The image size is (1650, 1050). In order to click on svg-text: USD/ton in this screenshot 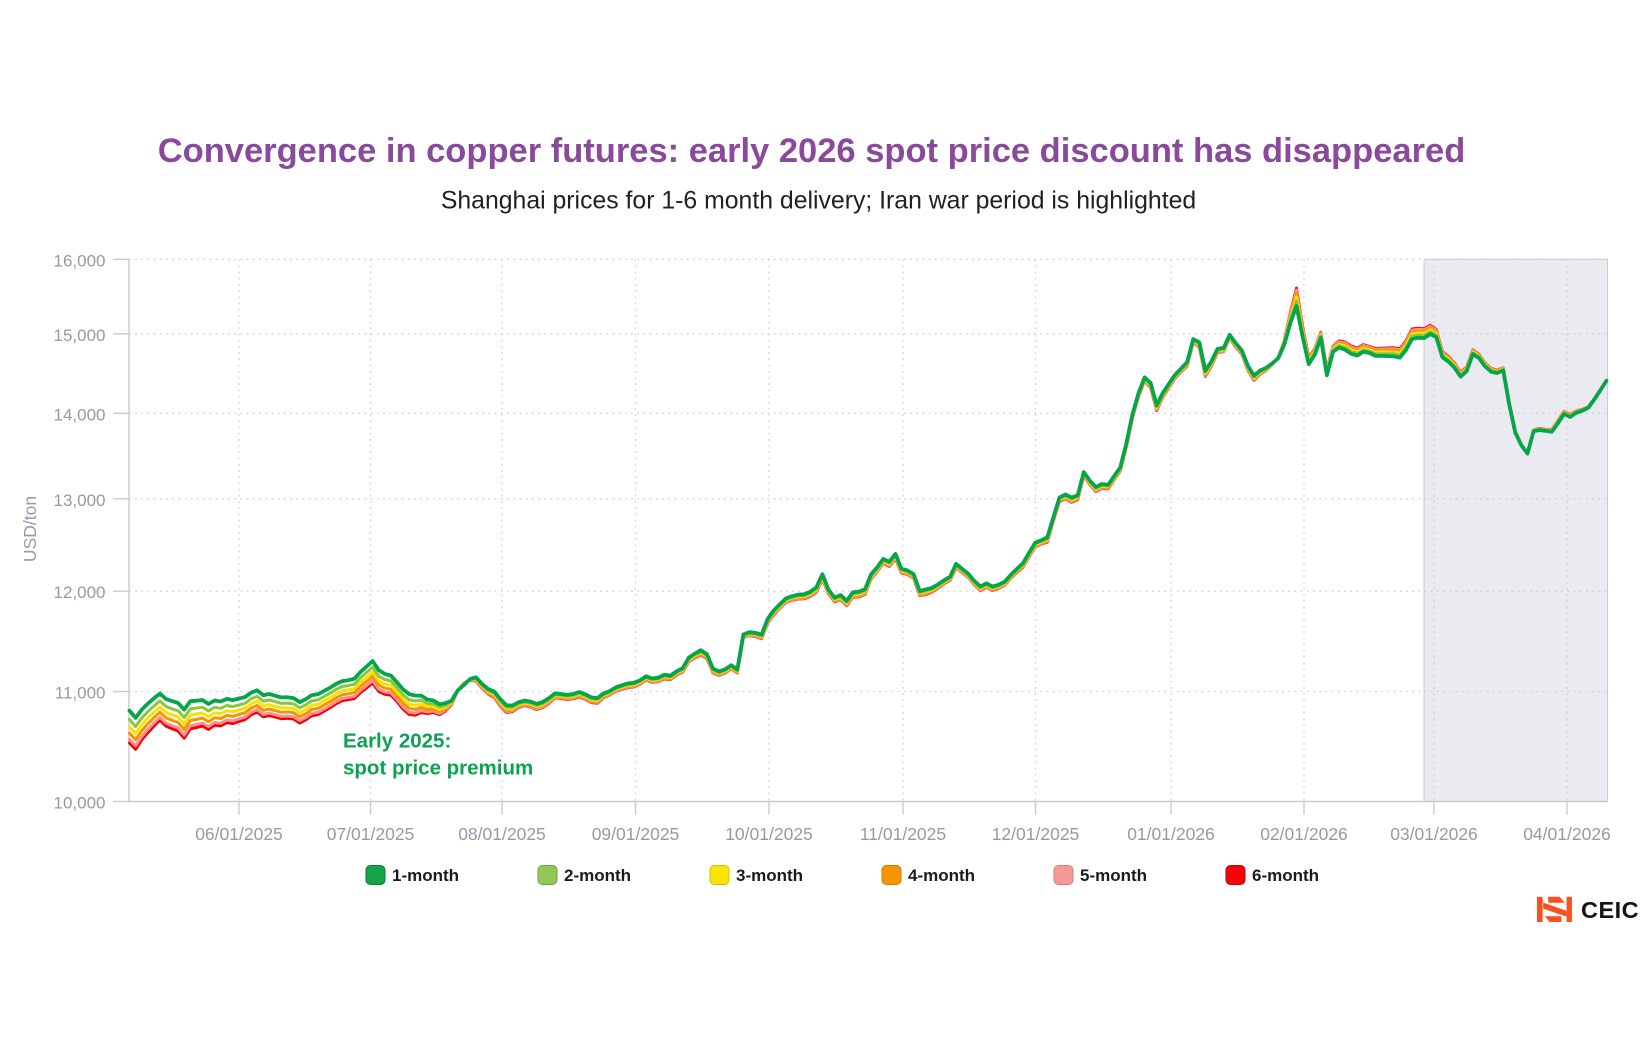, I will do `click(30, 529)`.